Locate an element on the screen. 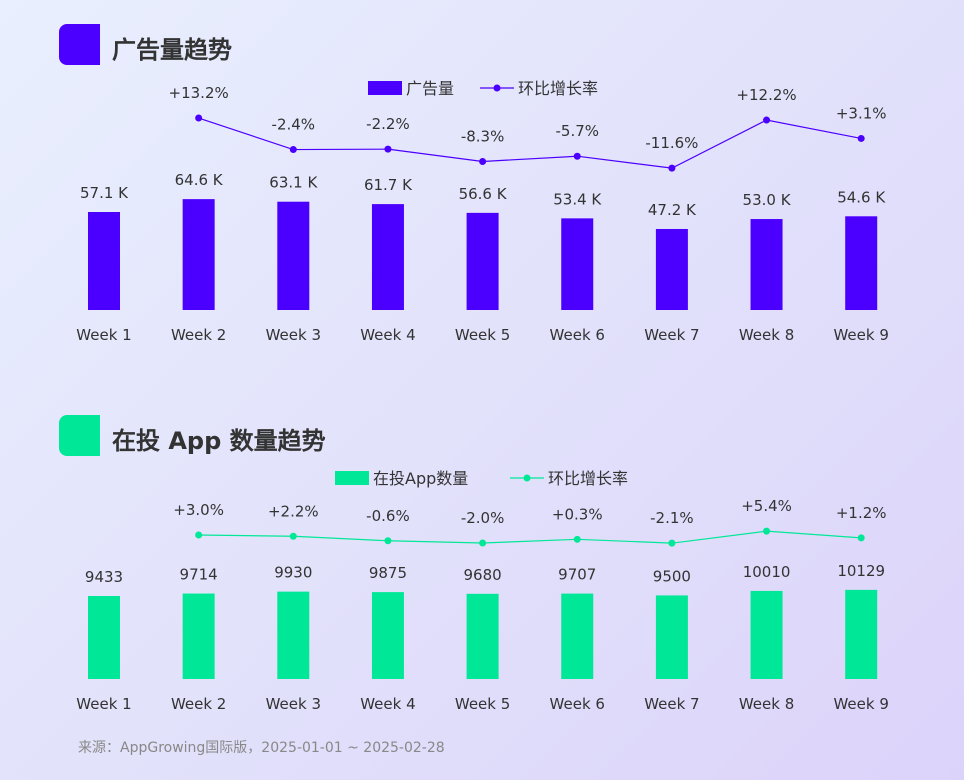 The image size is (964, 780). growth-rate-label: -2.0% is located at coordinates (483, 518).